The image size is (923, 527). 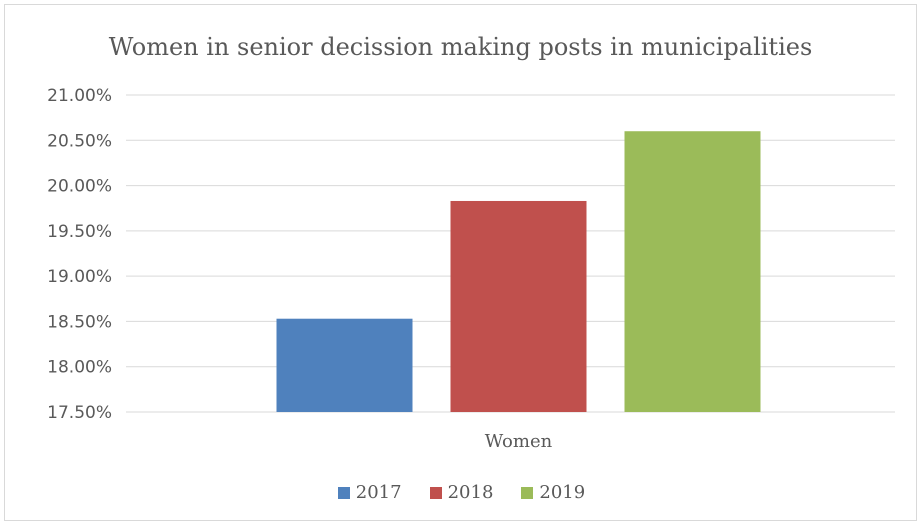 What do you see at coordinates (562, 492) in the screenshot?
I see `legend-label: 2019` at bounding box center [562, 492].